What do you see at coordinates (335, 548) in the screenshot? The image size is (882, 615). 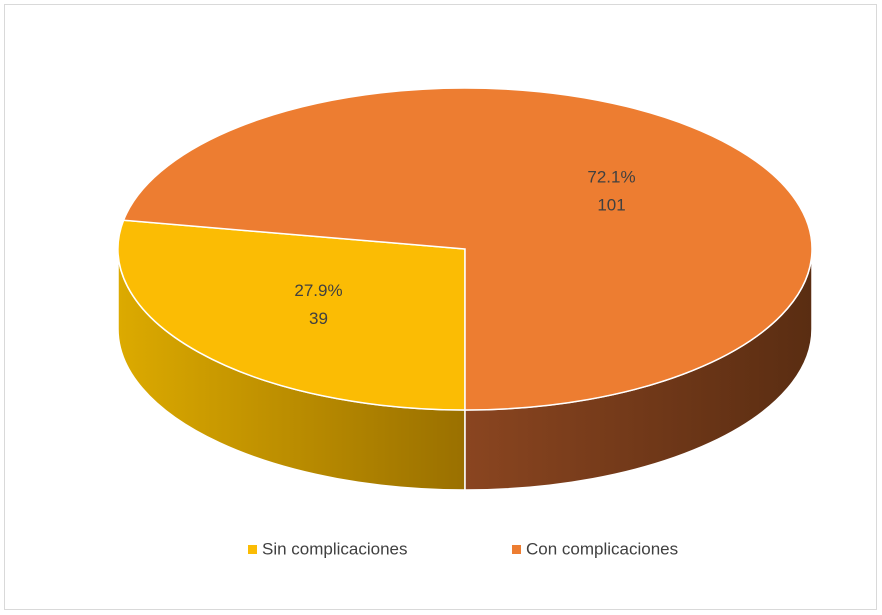 I see `legend-label: Sin complicaciones` at bounding box center [335, 548].